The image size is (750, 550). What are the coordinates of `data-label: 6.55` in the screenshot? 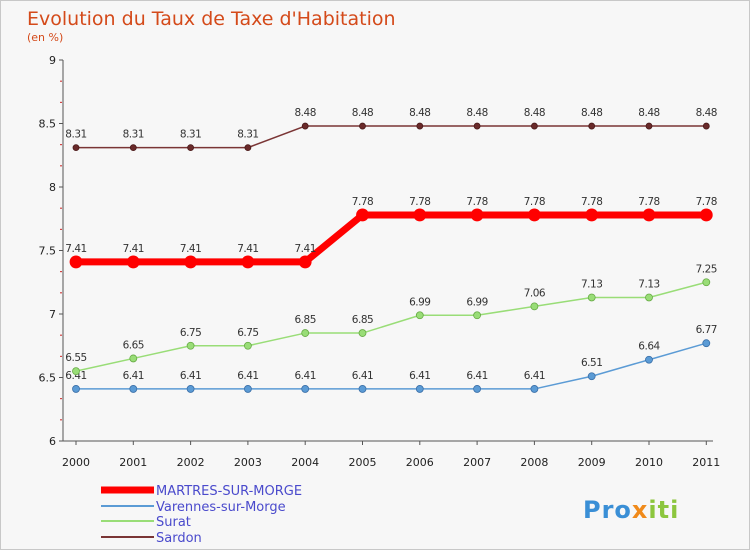 It's located at (75, 358).